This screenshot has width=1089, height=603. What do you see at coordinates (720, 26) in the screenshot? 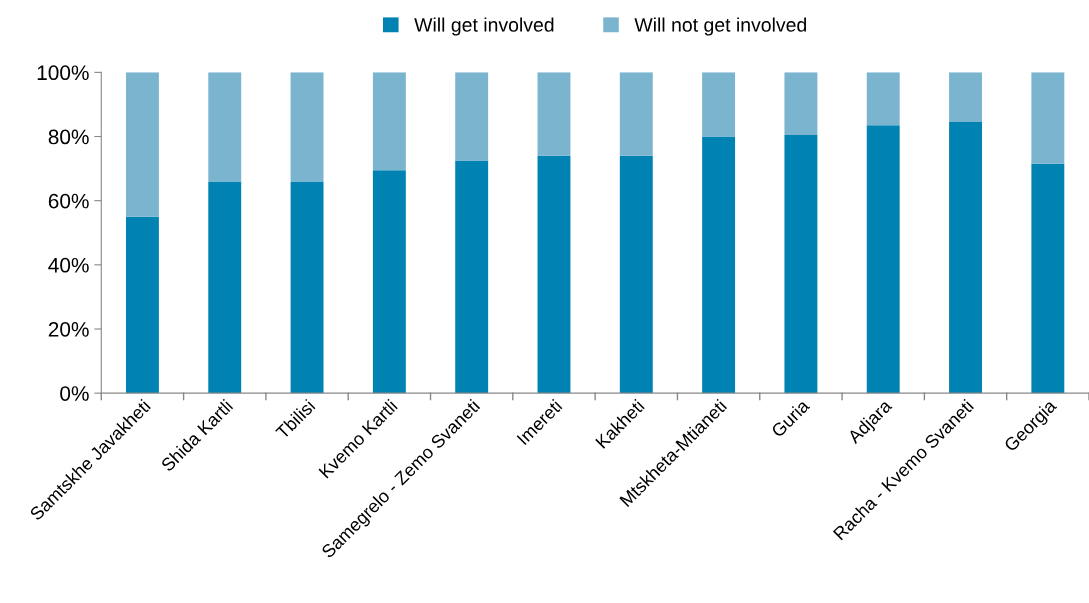
I see `legend-label: Will not get involved` at bounding box center [720, 26].